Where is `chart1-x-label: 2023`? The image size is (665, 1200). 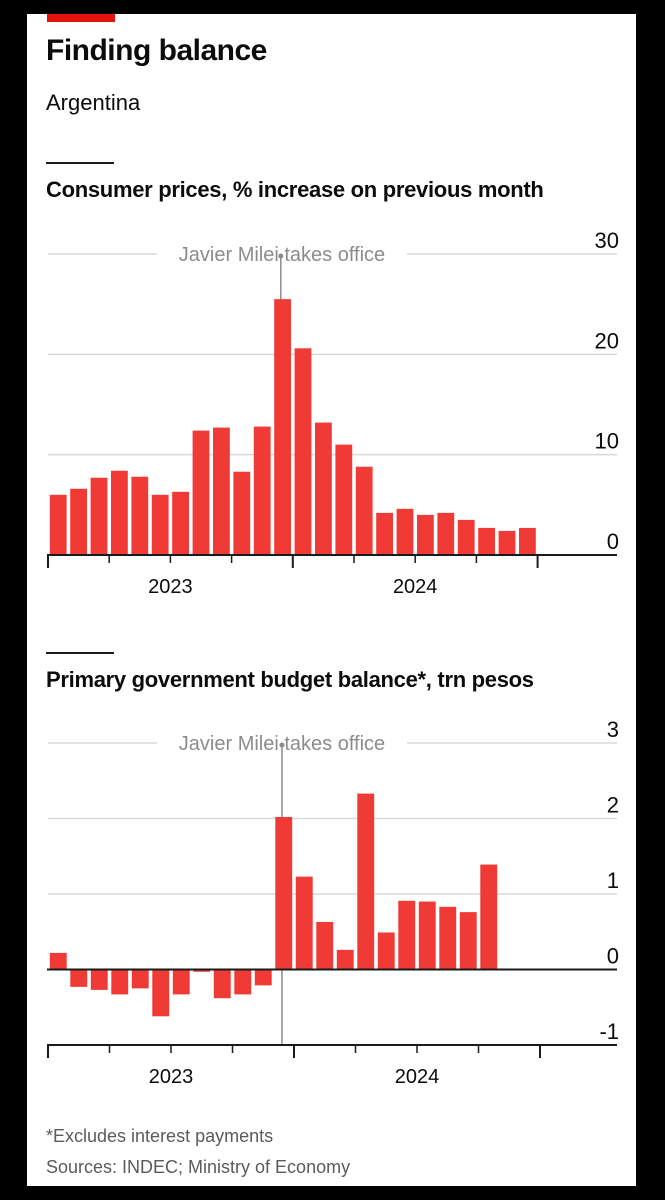
chart1-x-label: 2023 is located at coordinates (170, 587).